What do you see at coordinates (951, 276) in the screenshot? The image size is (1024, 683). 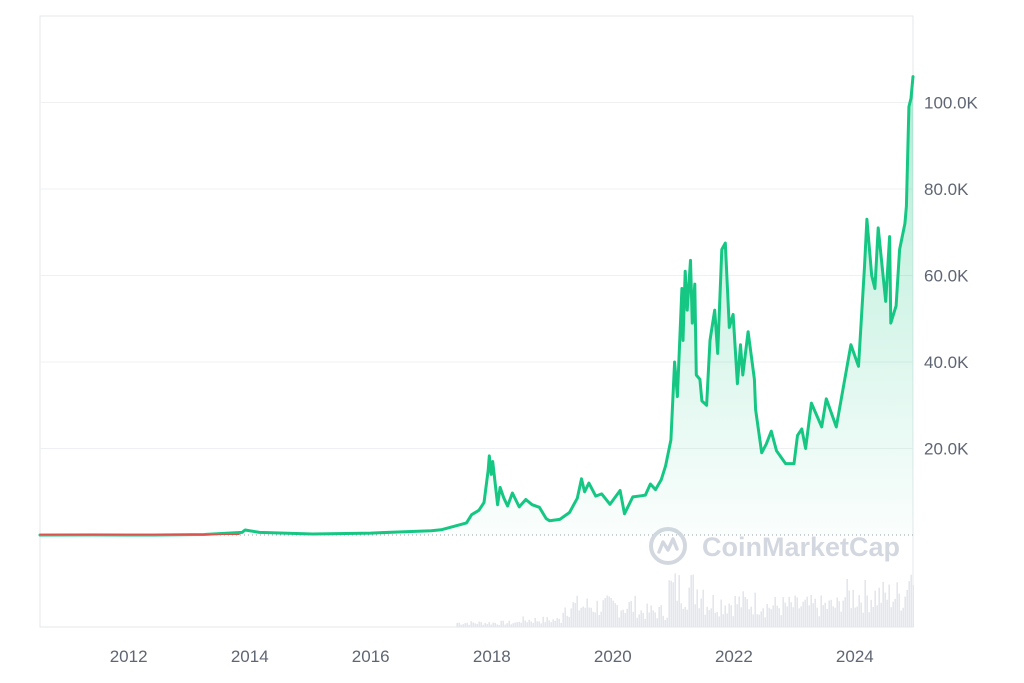 I see `y-axis-labels: 20.0K 40.0K 60.0K 80.0K 100.0K` at bounding box center [951, 276].